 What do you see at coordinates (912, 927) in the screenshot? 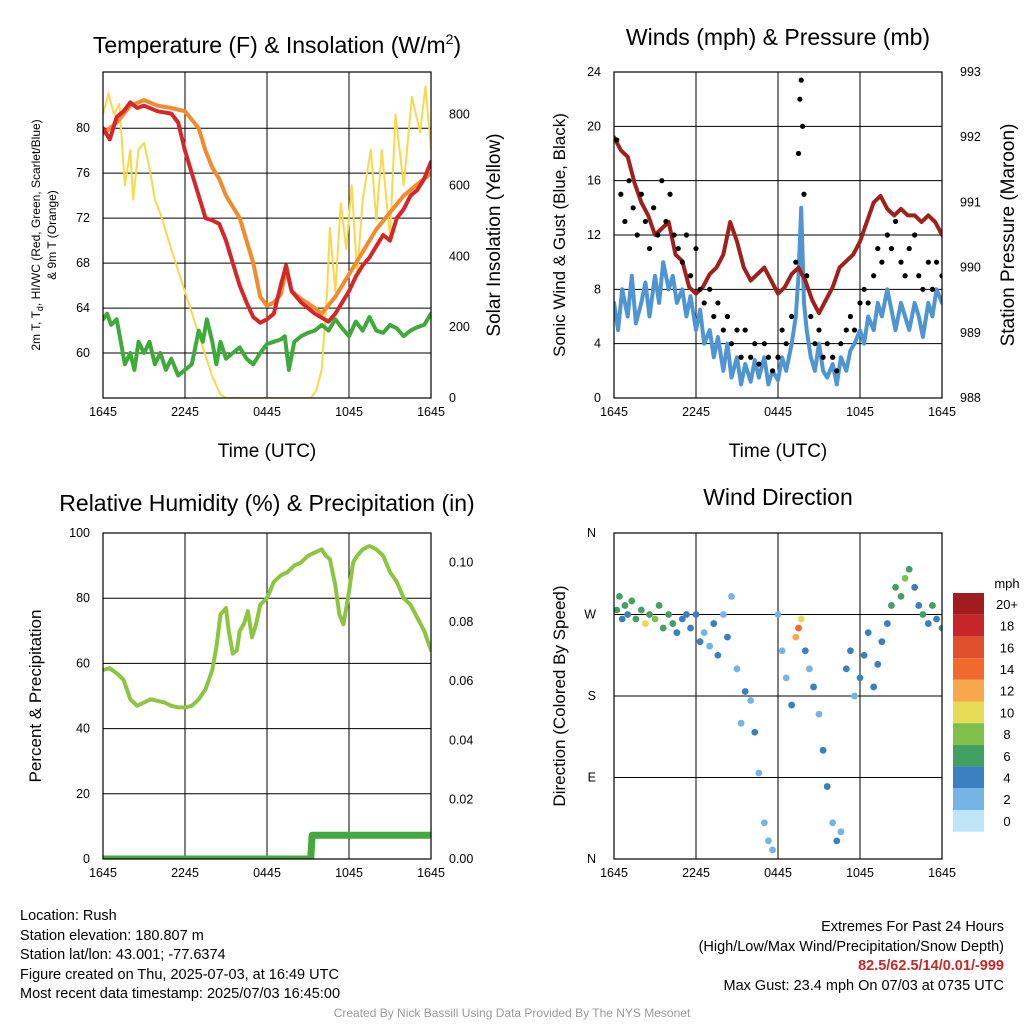
I see `extremes-title: Extremes For Past 24 Hours` at bounding box center [912, 927].